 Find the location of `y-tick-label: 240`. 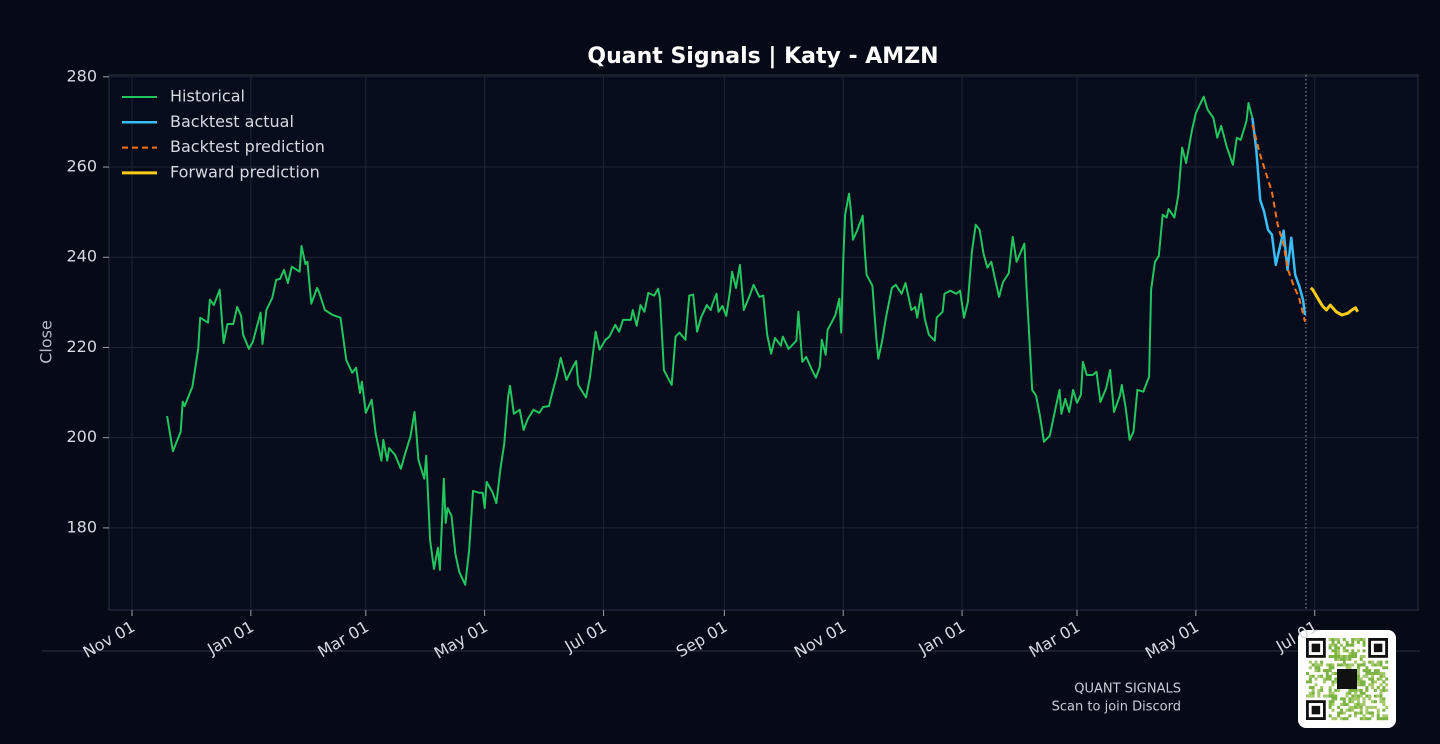

y-tick-label: 240 is located at coordinates (81, 256).